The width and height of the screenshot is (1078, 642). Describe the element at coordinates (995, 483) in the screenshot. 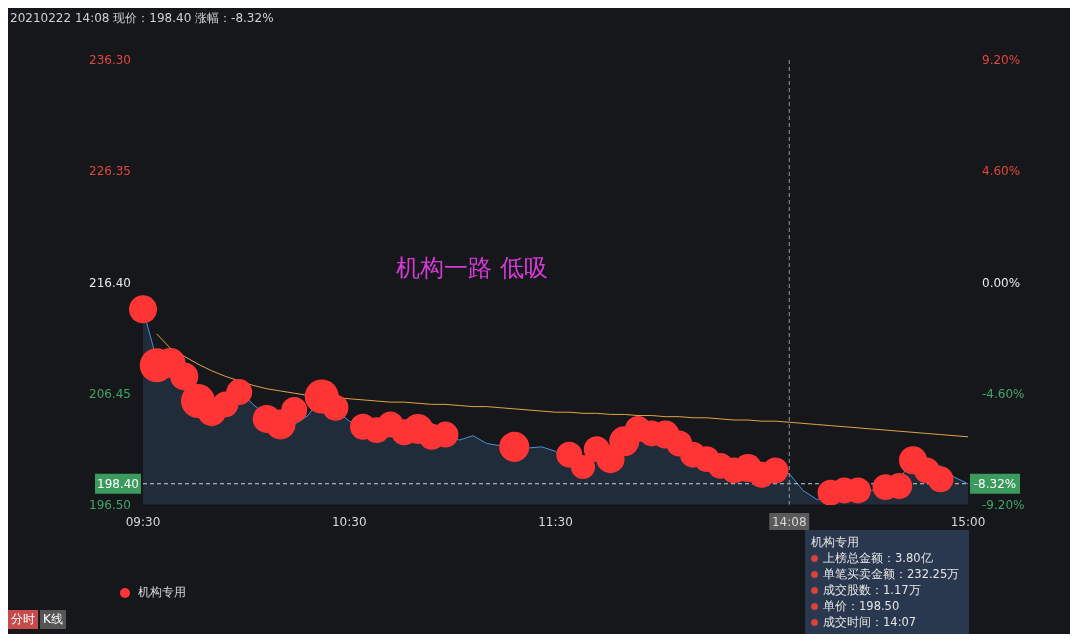

I see `text: -8.32%` at that location.